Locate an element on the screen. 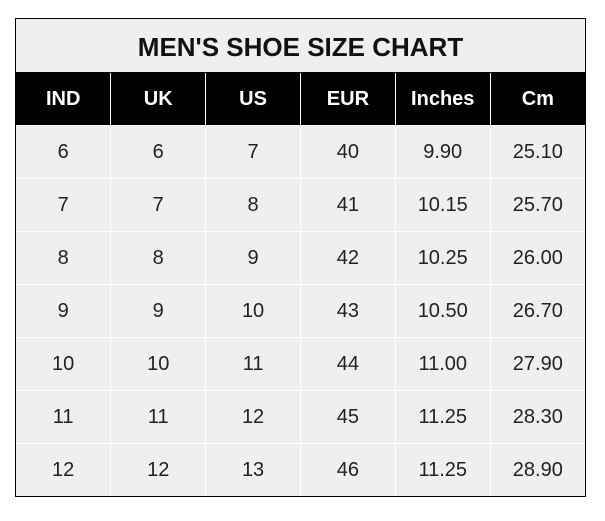 The image size is (605, 521). cell-cm: 28.30 is located at coordinates (537, 417).